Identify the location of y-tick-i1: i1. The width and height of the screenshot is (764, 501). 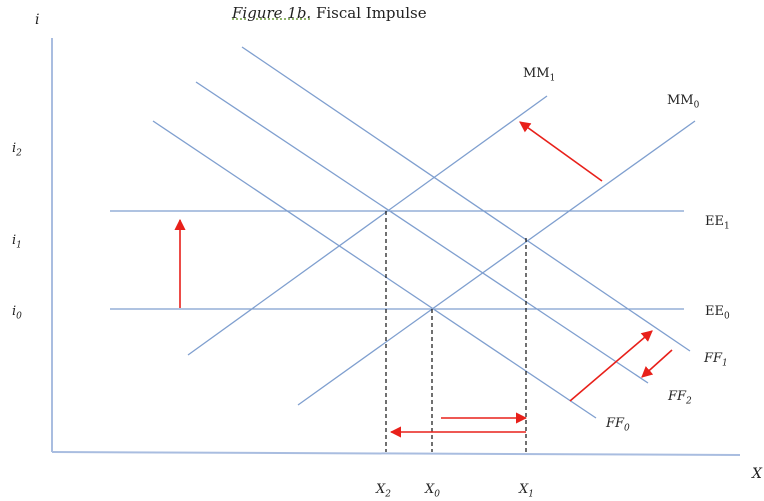
(17, 242).